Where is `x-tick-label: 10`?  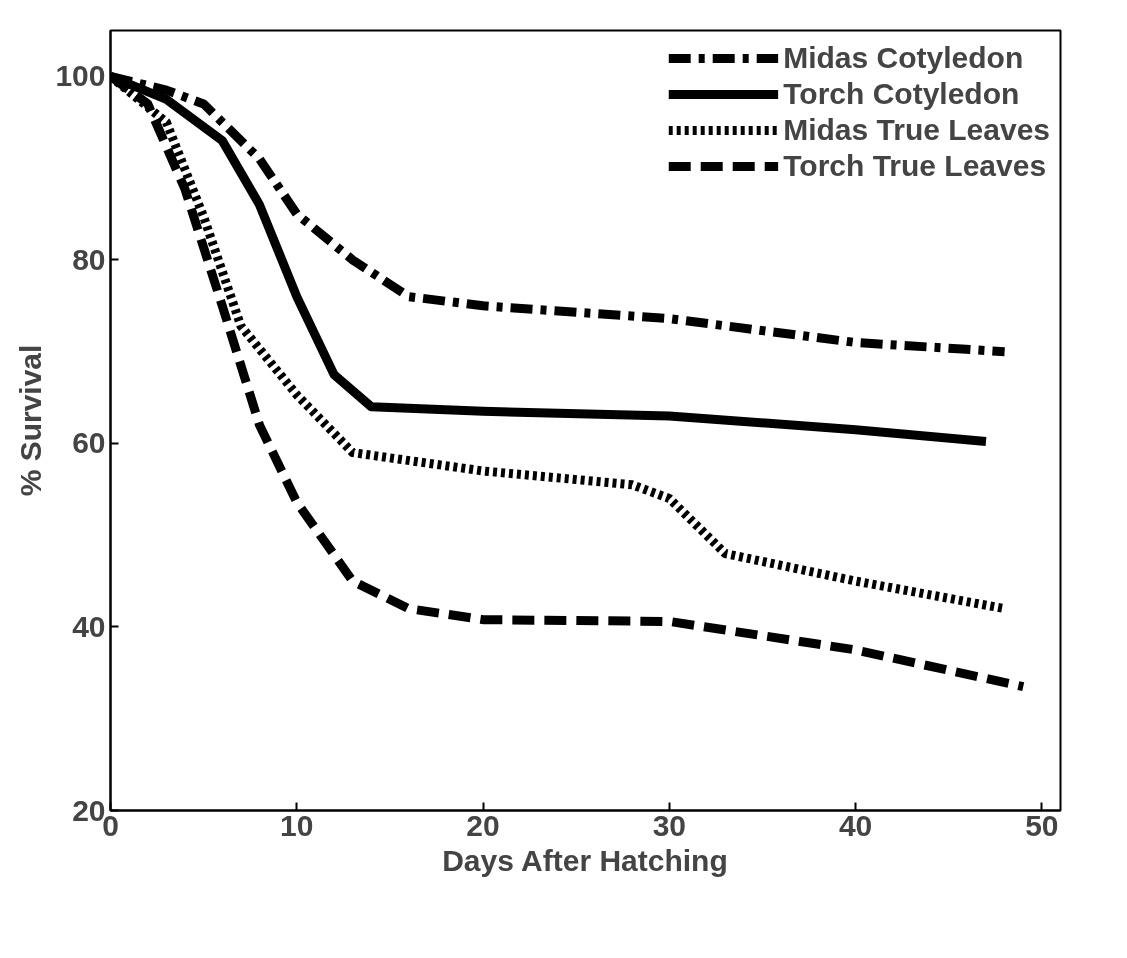
x-tick-label: 10 is located at coordinates (297, 825).